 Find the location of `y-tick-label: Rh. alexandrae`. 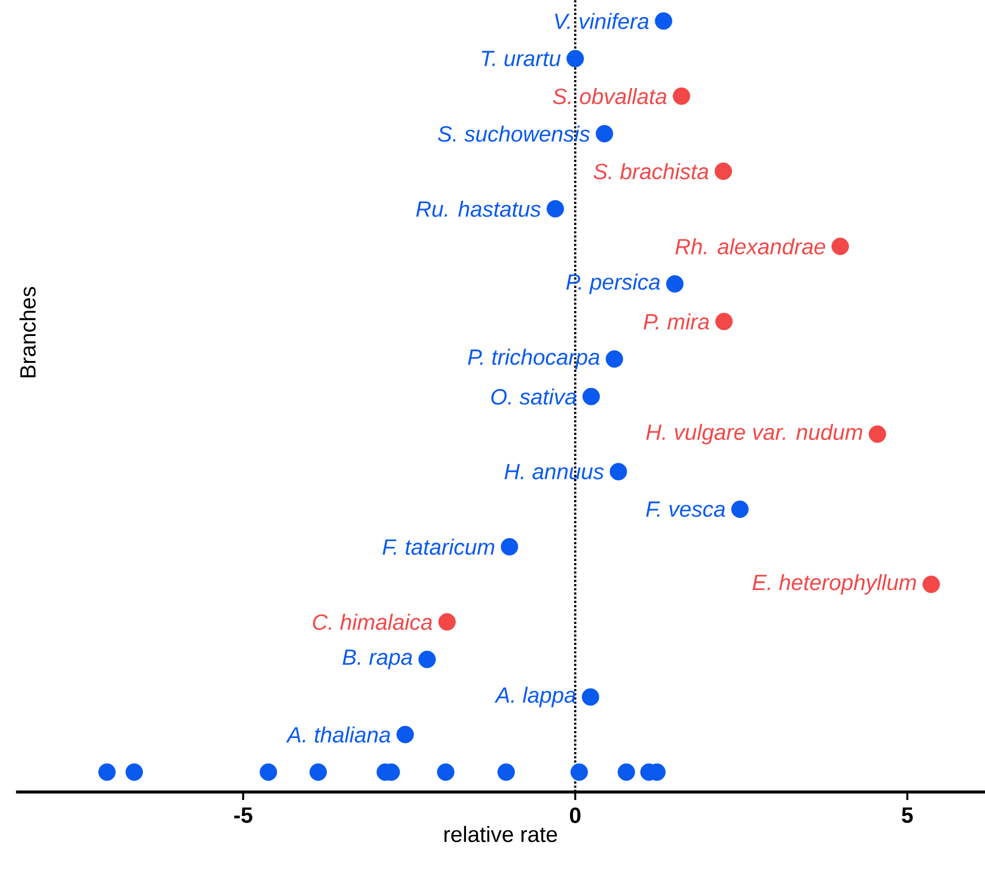

y-tick-label: Rh. alexandrae is located at coordinates (750, 246).